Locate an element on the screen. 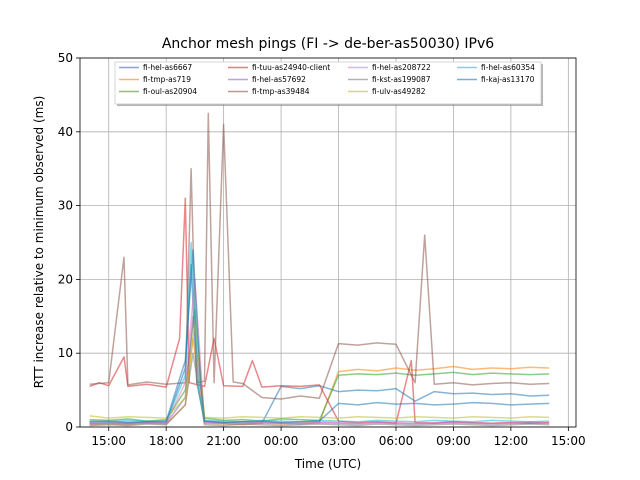 This screenshot has height=480, width=640. legend-label: fi-hel-as60354 is located at coordinates (508, 67).